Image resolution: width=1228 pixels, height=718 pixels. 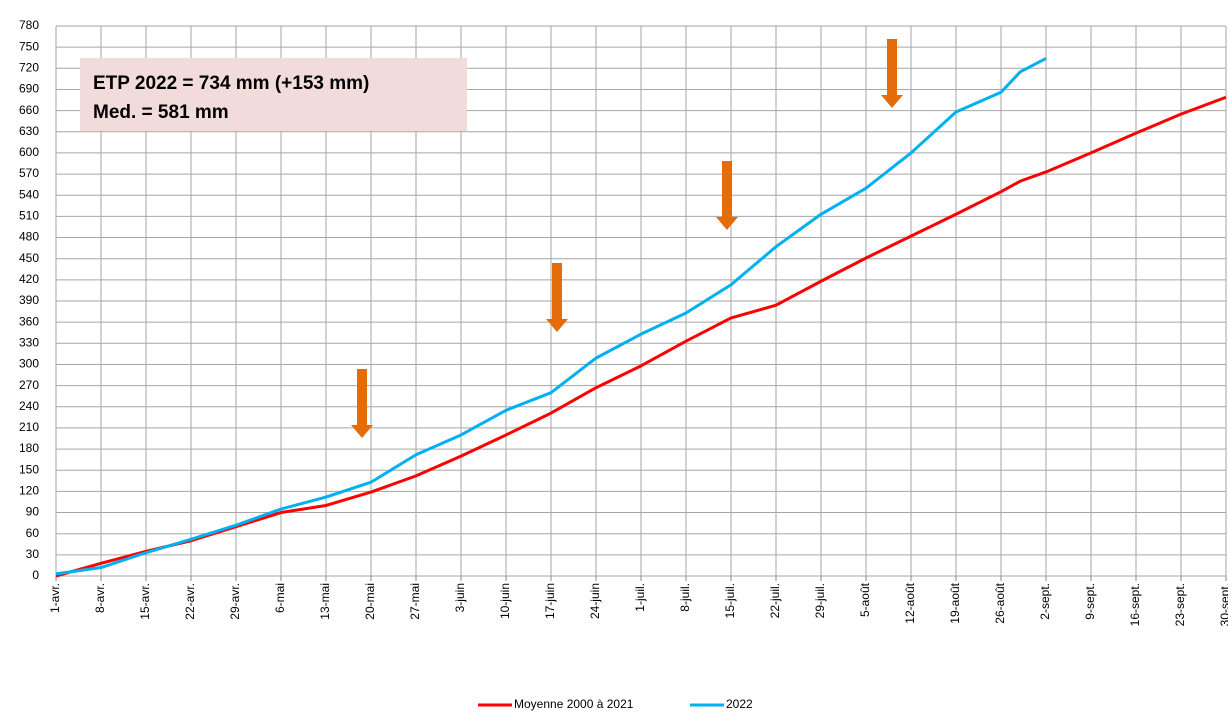 What do you see at coordinates (55, 598) in the screenshot?
I see `x-tick-label: 1-avr.` at bounding box center [55, 598].